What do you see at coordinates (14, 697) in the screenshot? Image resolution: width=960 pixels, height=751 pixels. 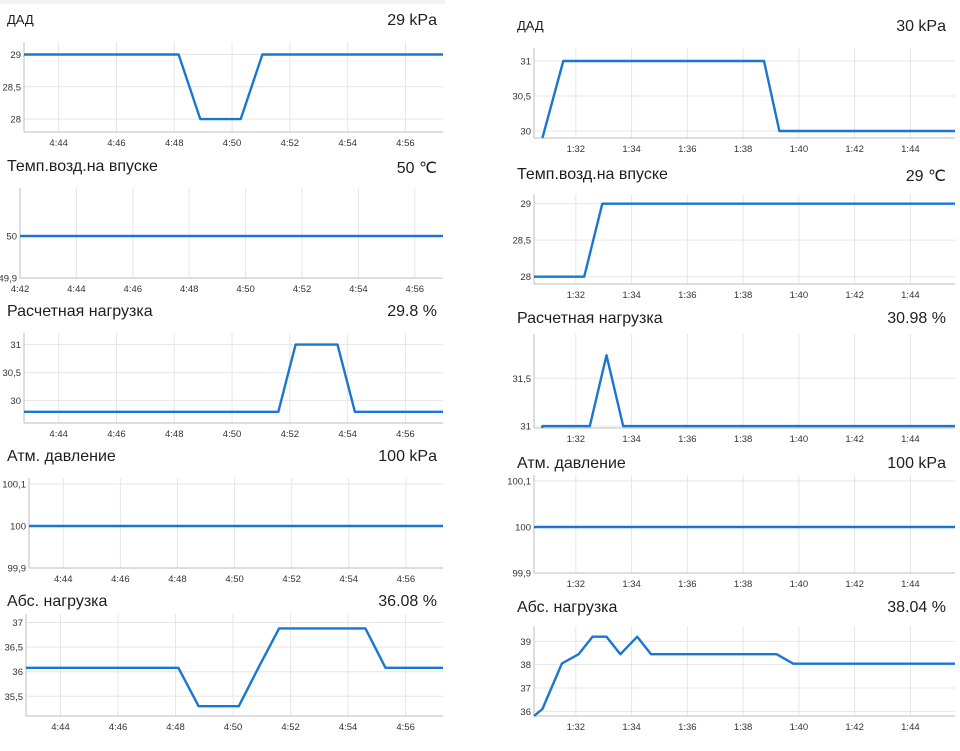 I see `y-tick-label: 35,5` at bounding box center [14, 697].